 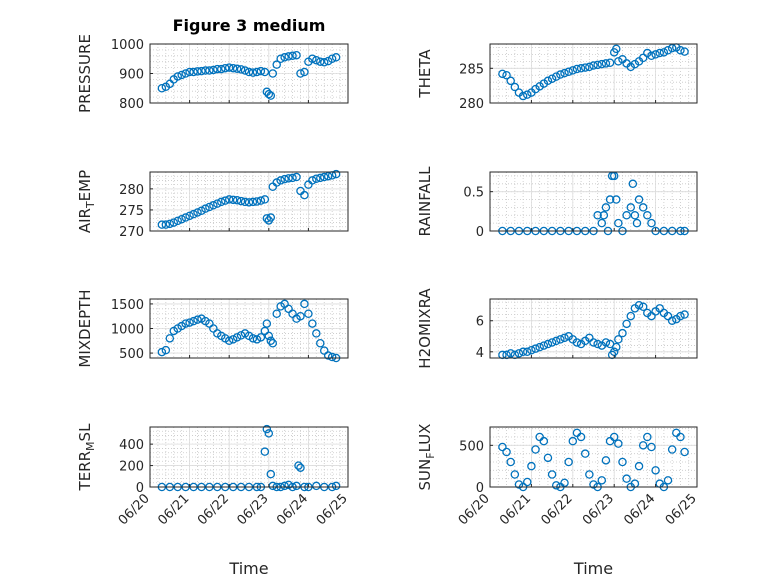 I want to click on y-tick-label: 6, so click(x=480, y=322).